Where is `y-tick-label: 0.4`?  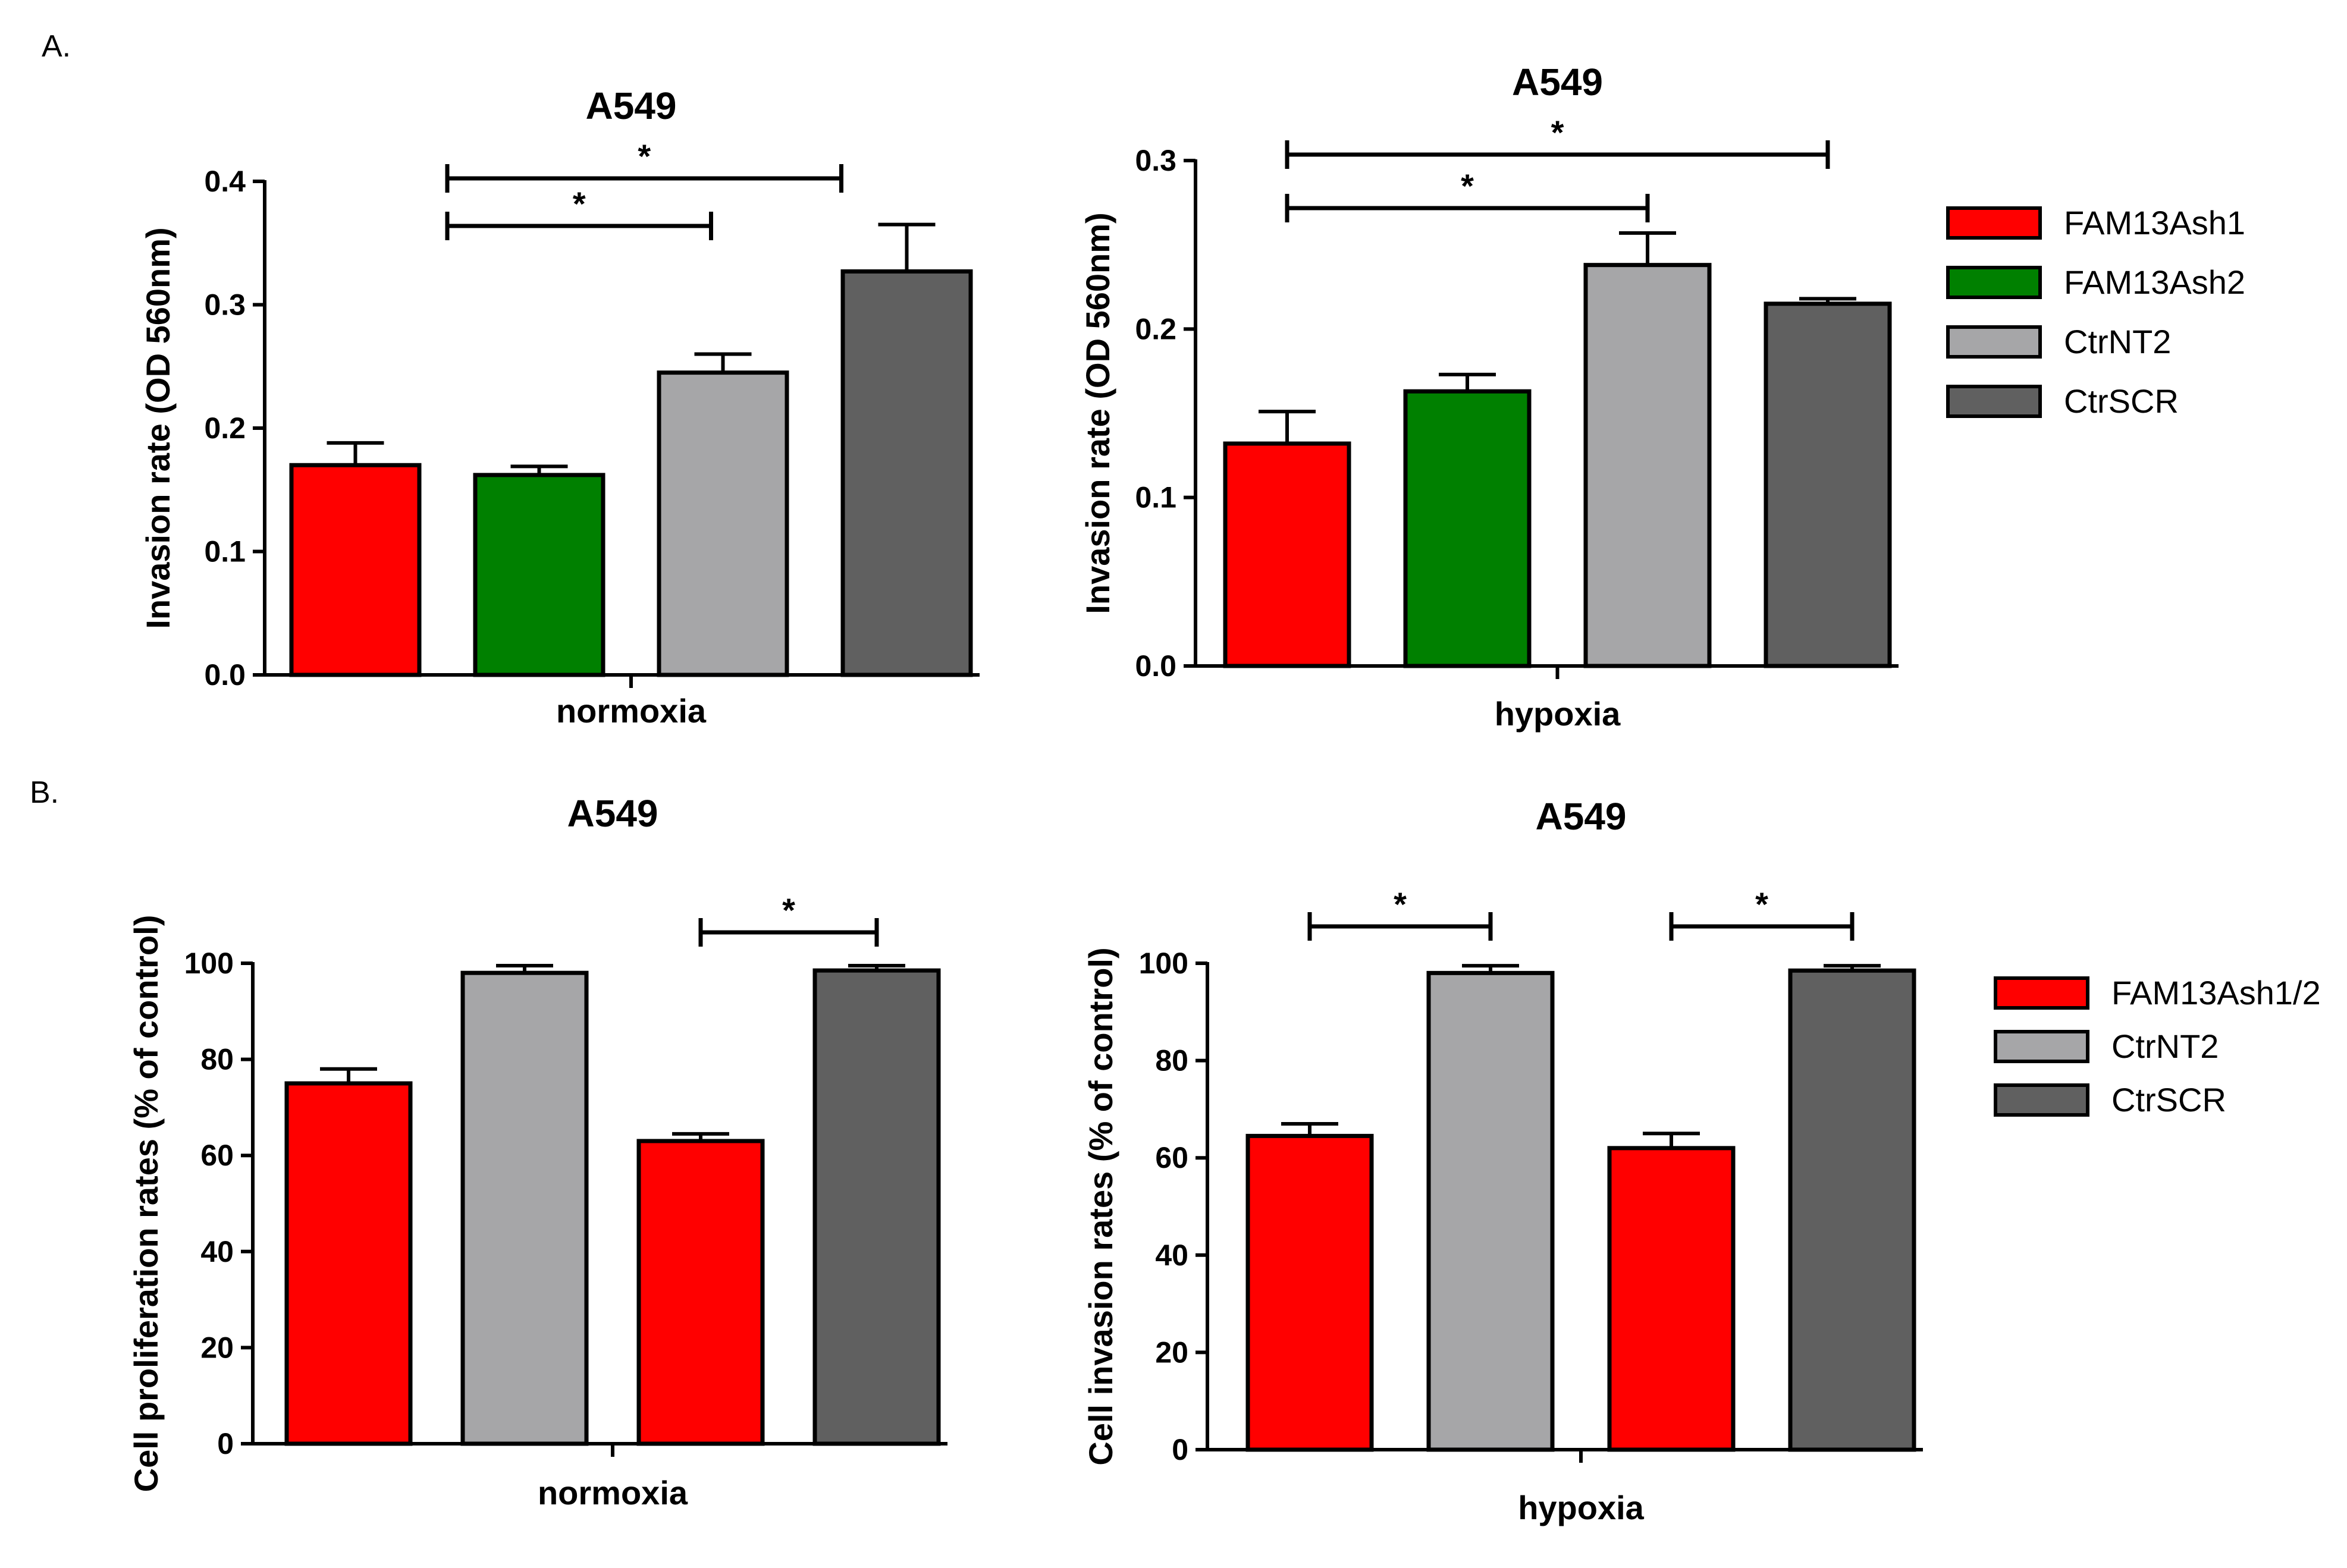 y-tick-label: 0.4 is located at coordinates (225, 181).